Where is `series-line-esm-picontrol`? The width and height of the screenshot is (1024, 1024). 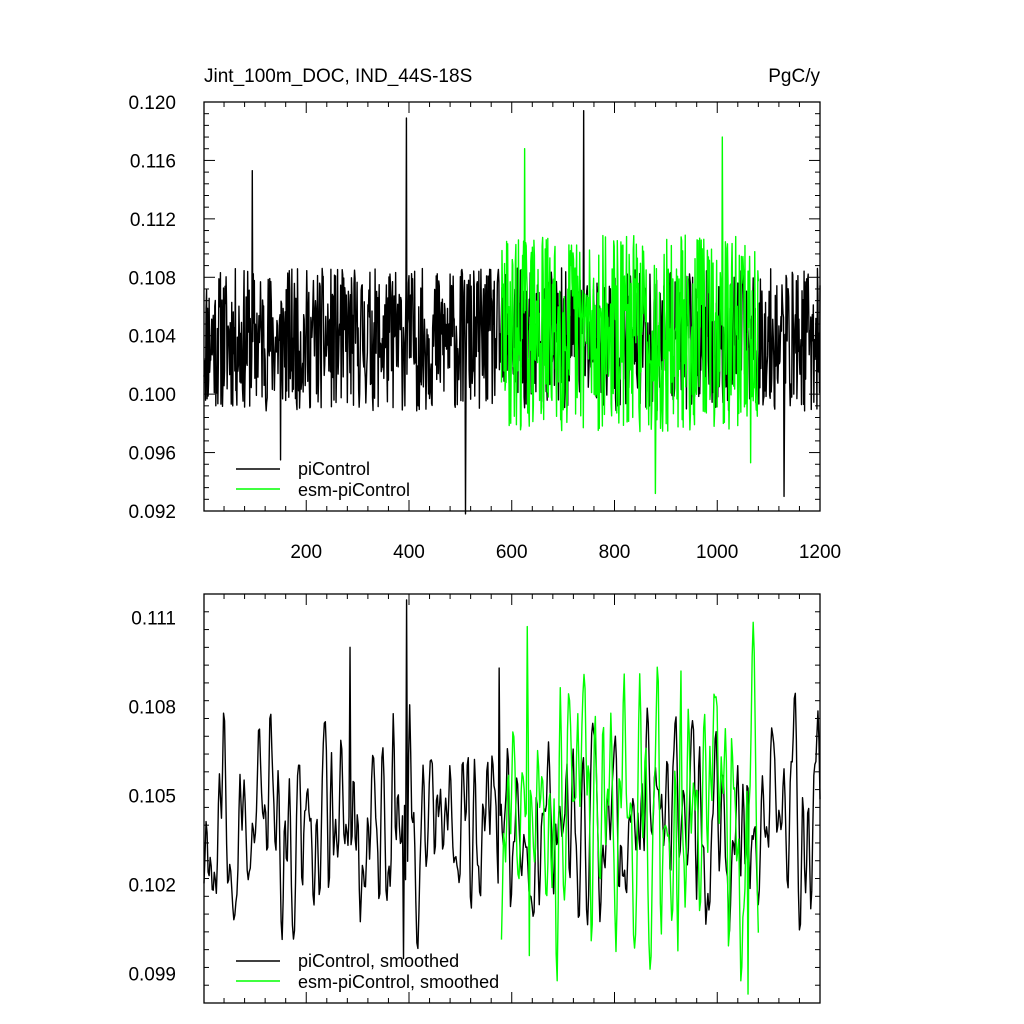
series-line-esm-picontrol is located at coordinates (630, 315).